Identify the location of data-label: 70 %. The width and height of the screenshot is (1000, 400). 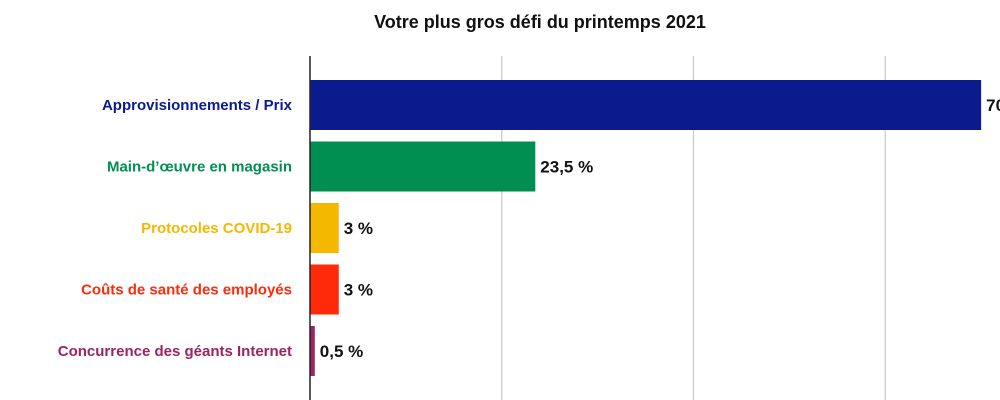
(993, 105).